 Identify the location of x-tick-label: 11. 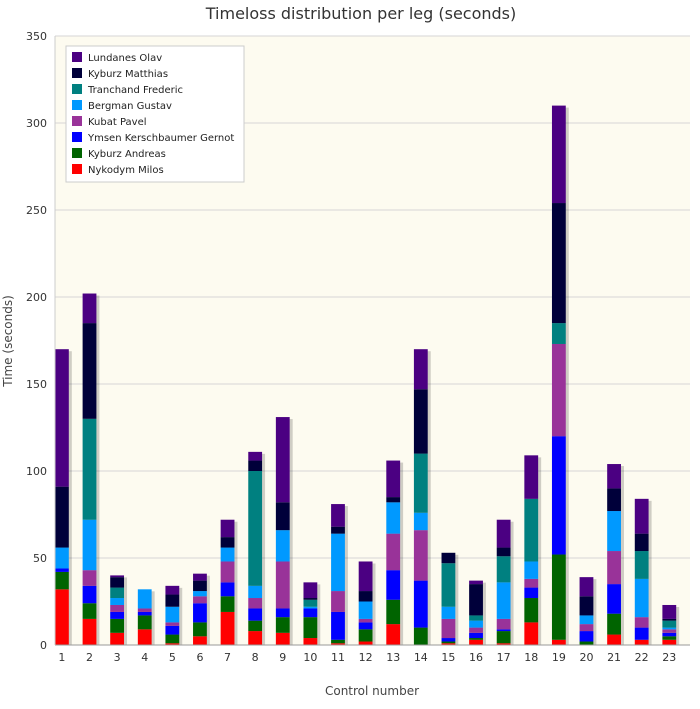
(338, 657).